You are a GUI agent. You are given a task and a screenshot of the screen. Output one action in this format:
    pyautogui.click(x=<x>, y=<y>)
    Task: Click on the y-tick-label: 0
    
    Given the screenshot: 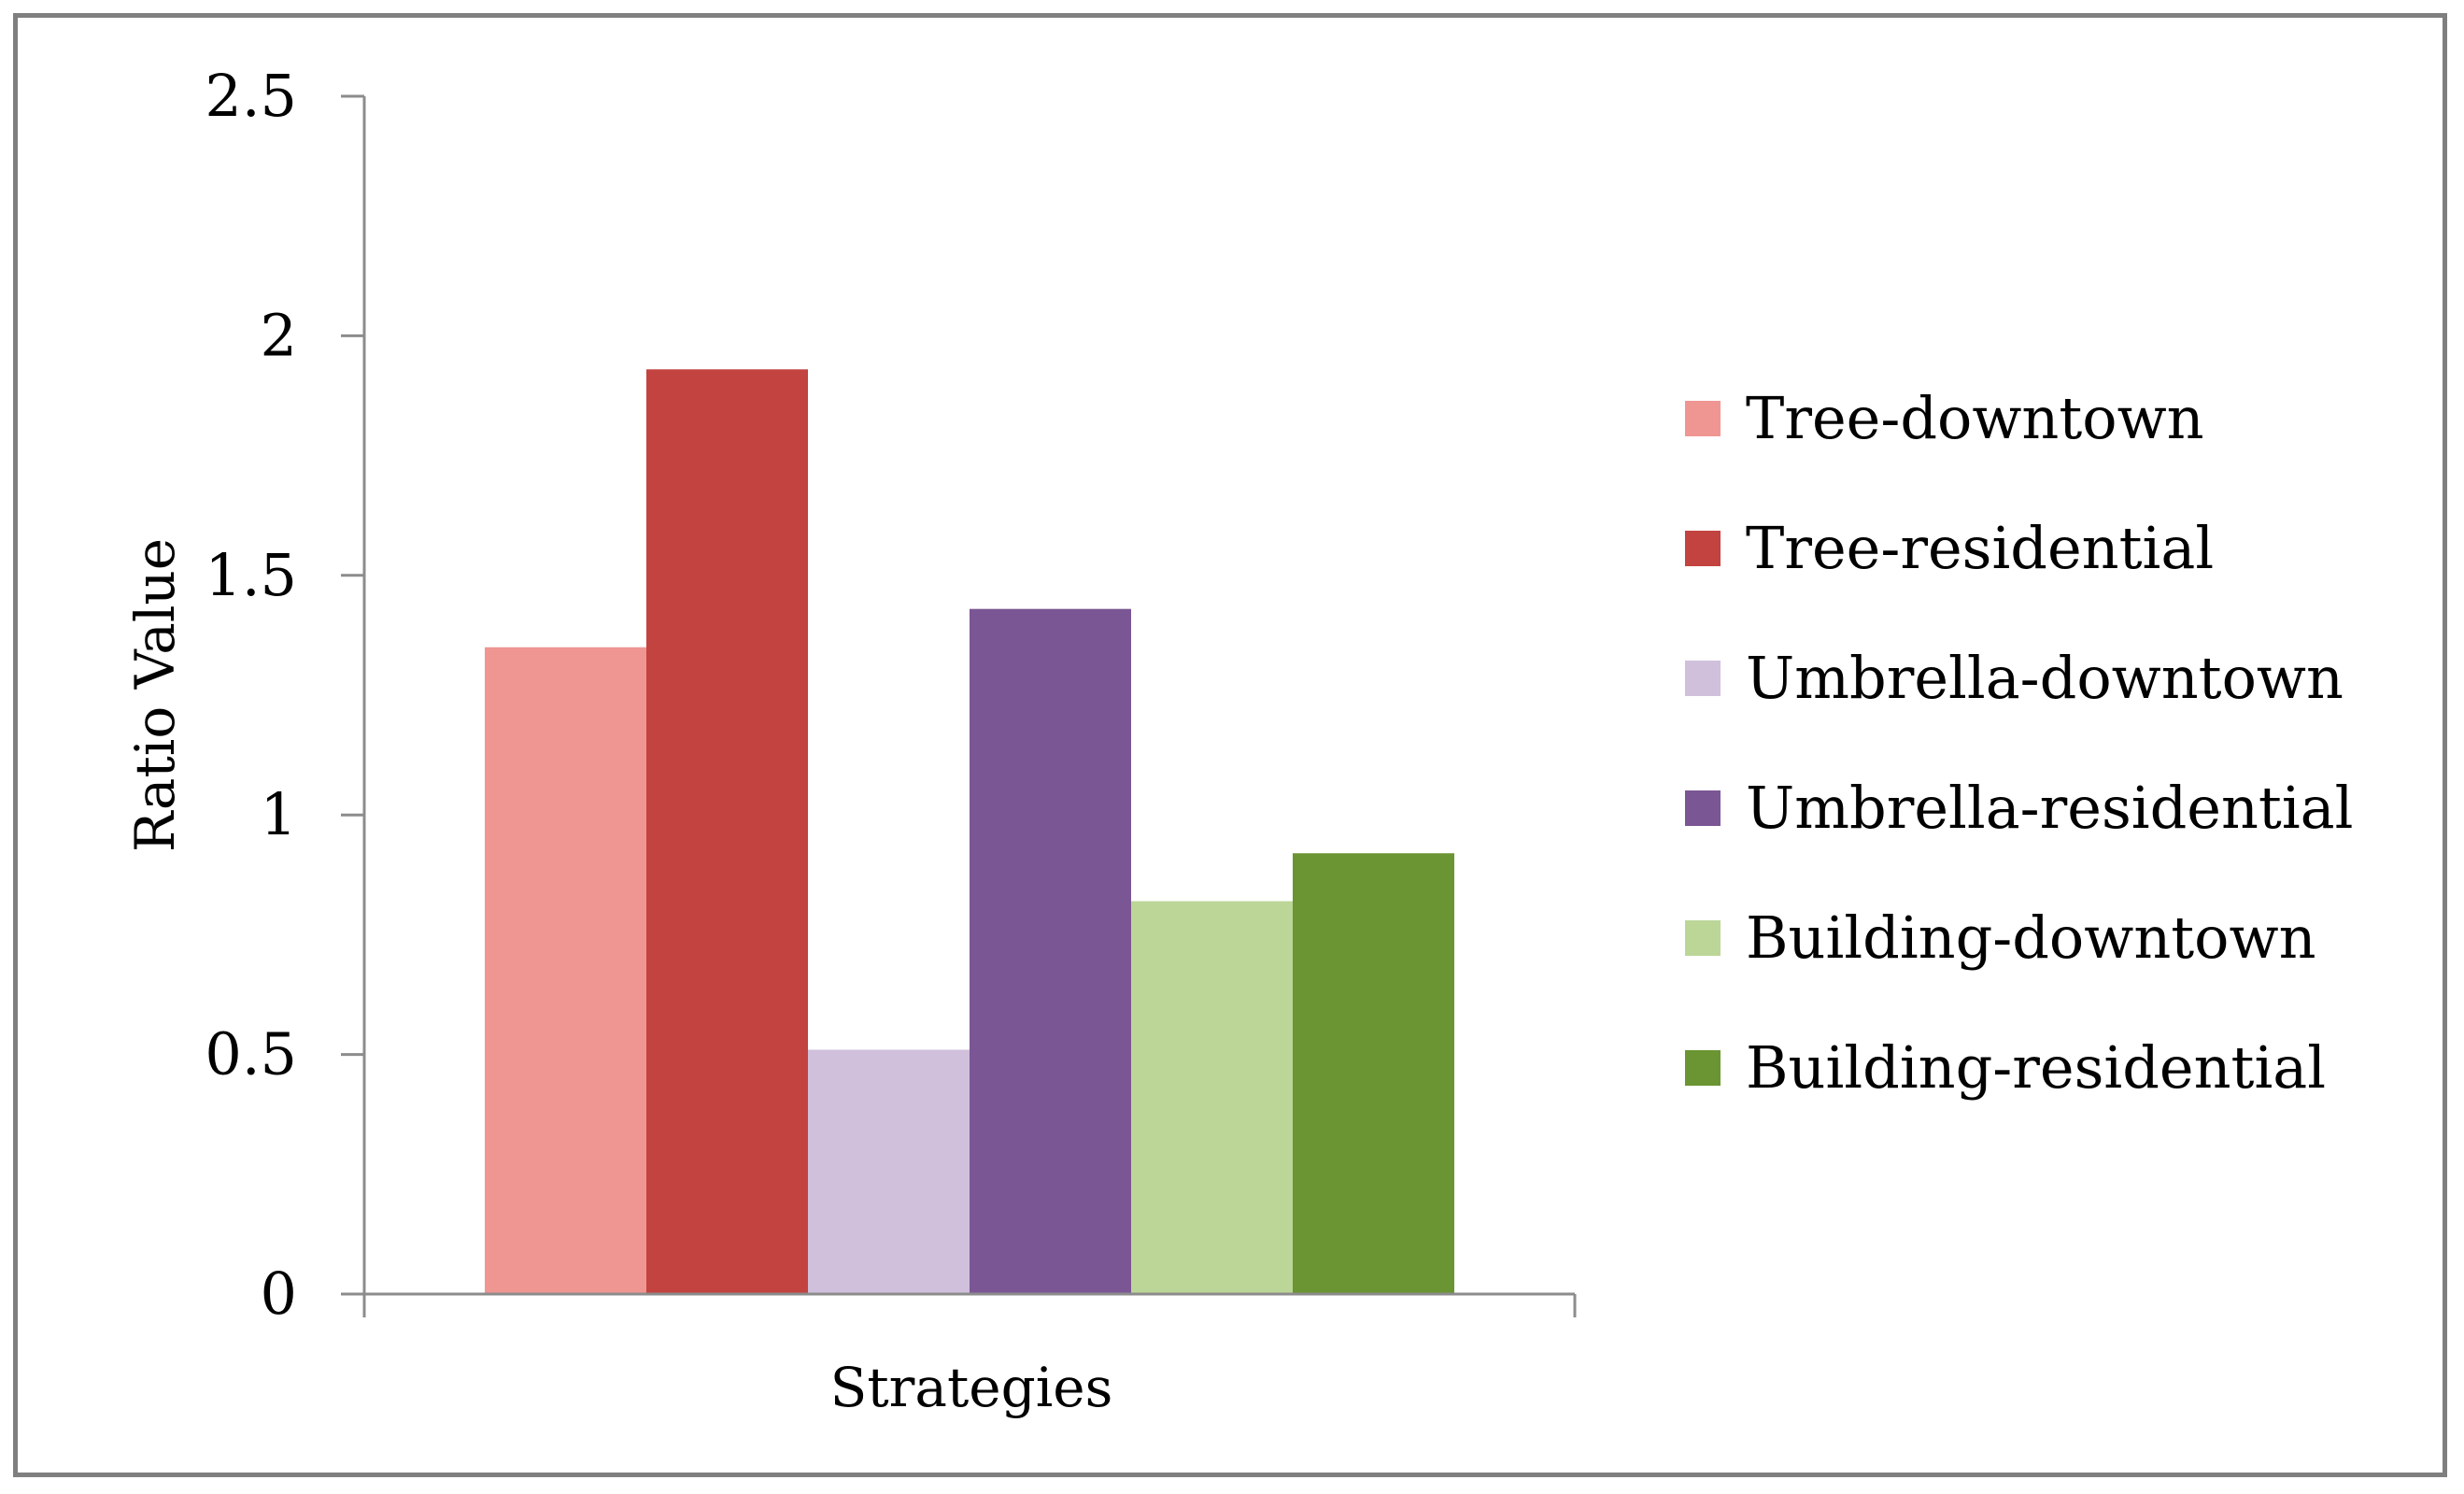 What is the action you would take?
    pyautogui.click(x=279, y=1294)
    